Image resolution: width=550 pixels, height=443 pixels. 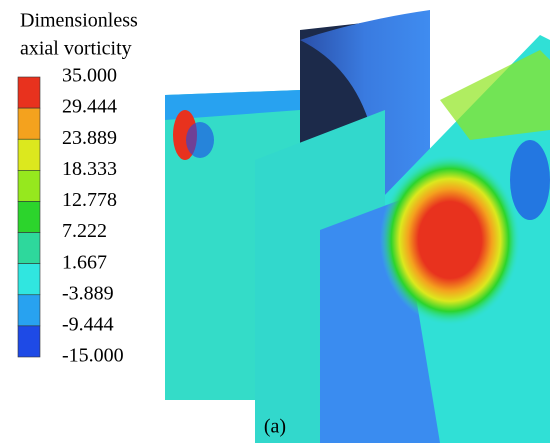 What do you see at coordinates (89, 76) in the screenshot?
I see `tick-label: 35.000` at bounding box center [89, 76].